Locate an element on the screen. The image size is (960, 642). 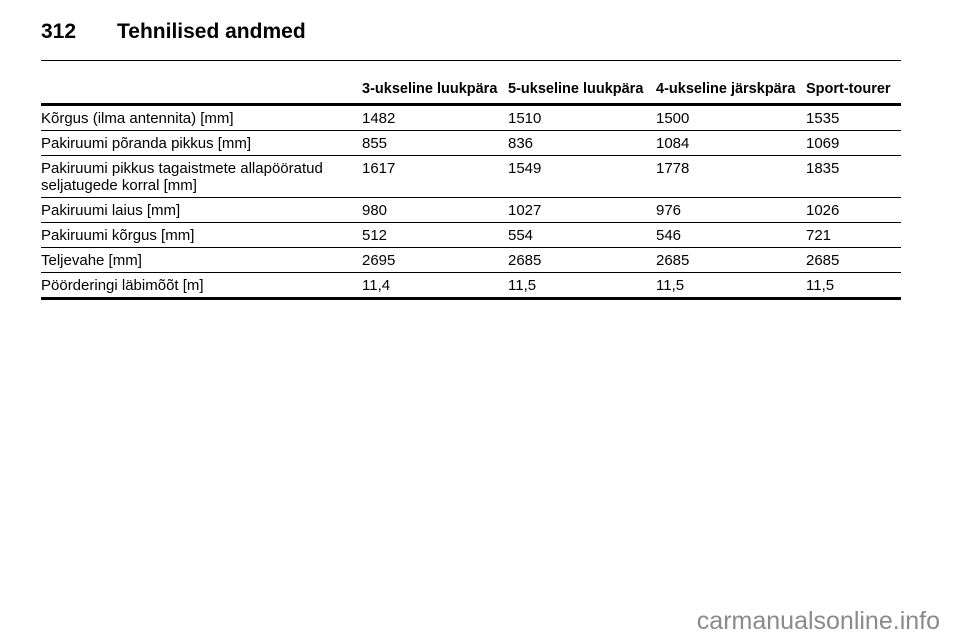
cell-value: 1778 is located at coordinates (731, 176).